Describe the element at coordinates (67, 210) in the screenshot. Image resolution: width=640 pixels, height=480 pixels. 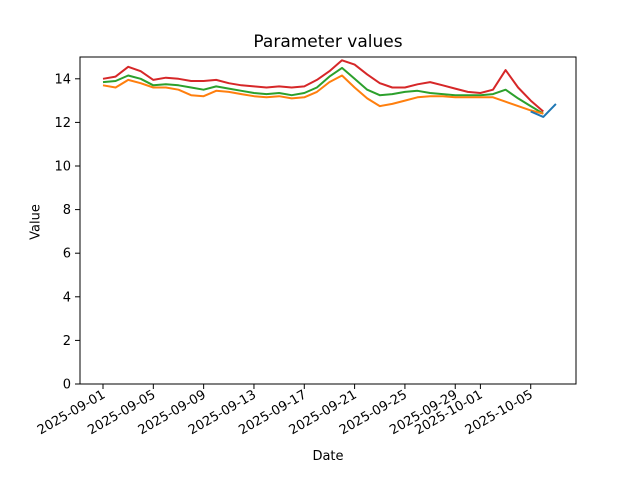
I see `y-tick-label: 8` at that location.